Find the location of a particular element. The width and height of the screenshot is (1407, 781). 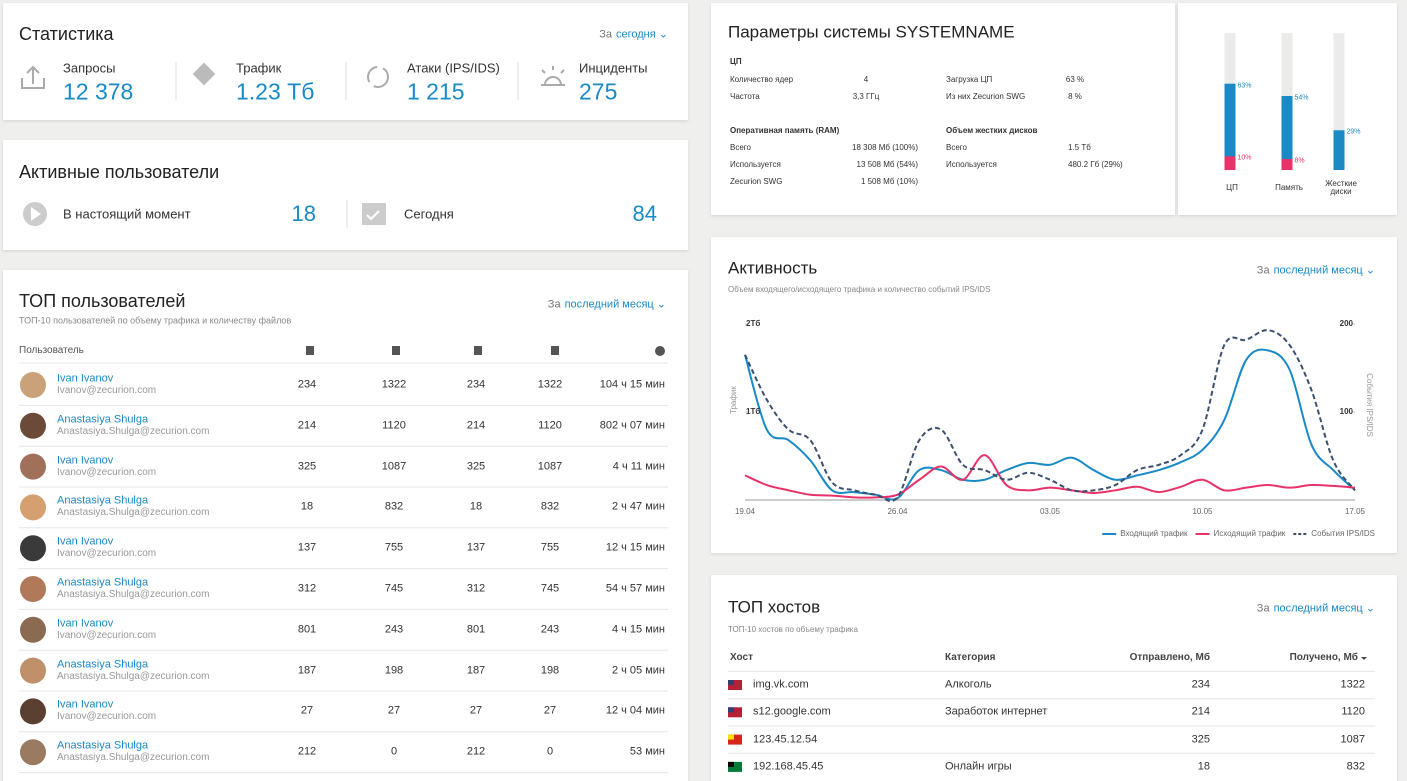

param-label: Zecurion SWG is located at coordinates (756, 181).